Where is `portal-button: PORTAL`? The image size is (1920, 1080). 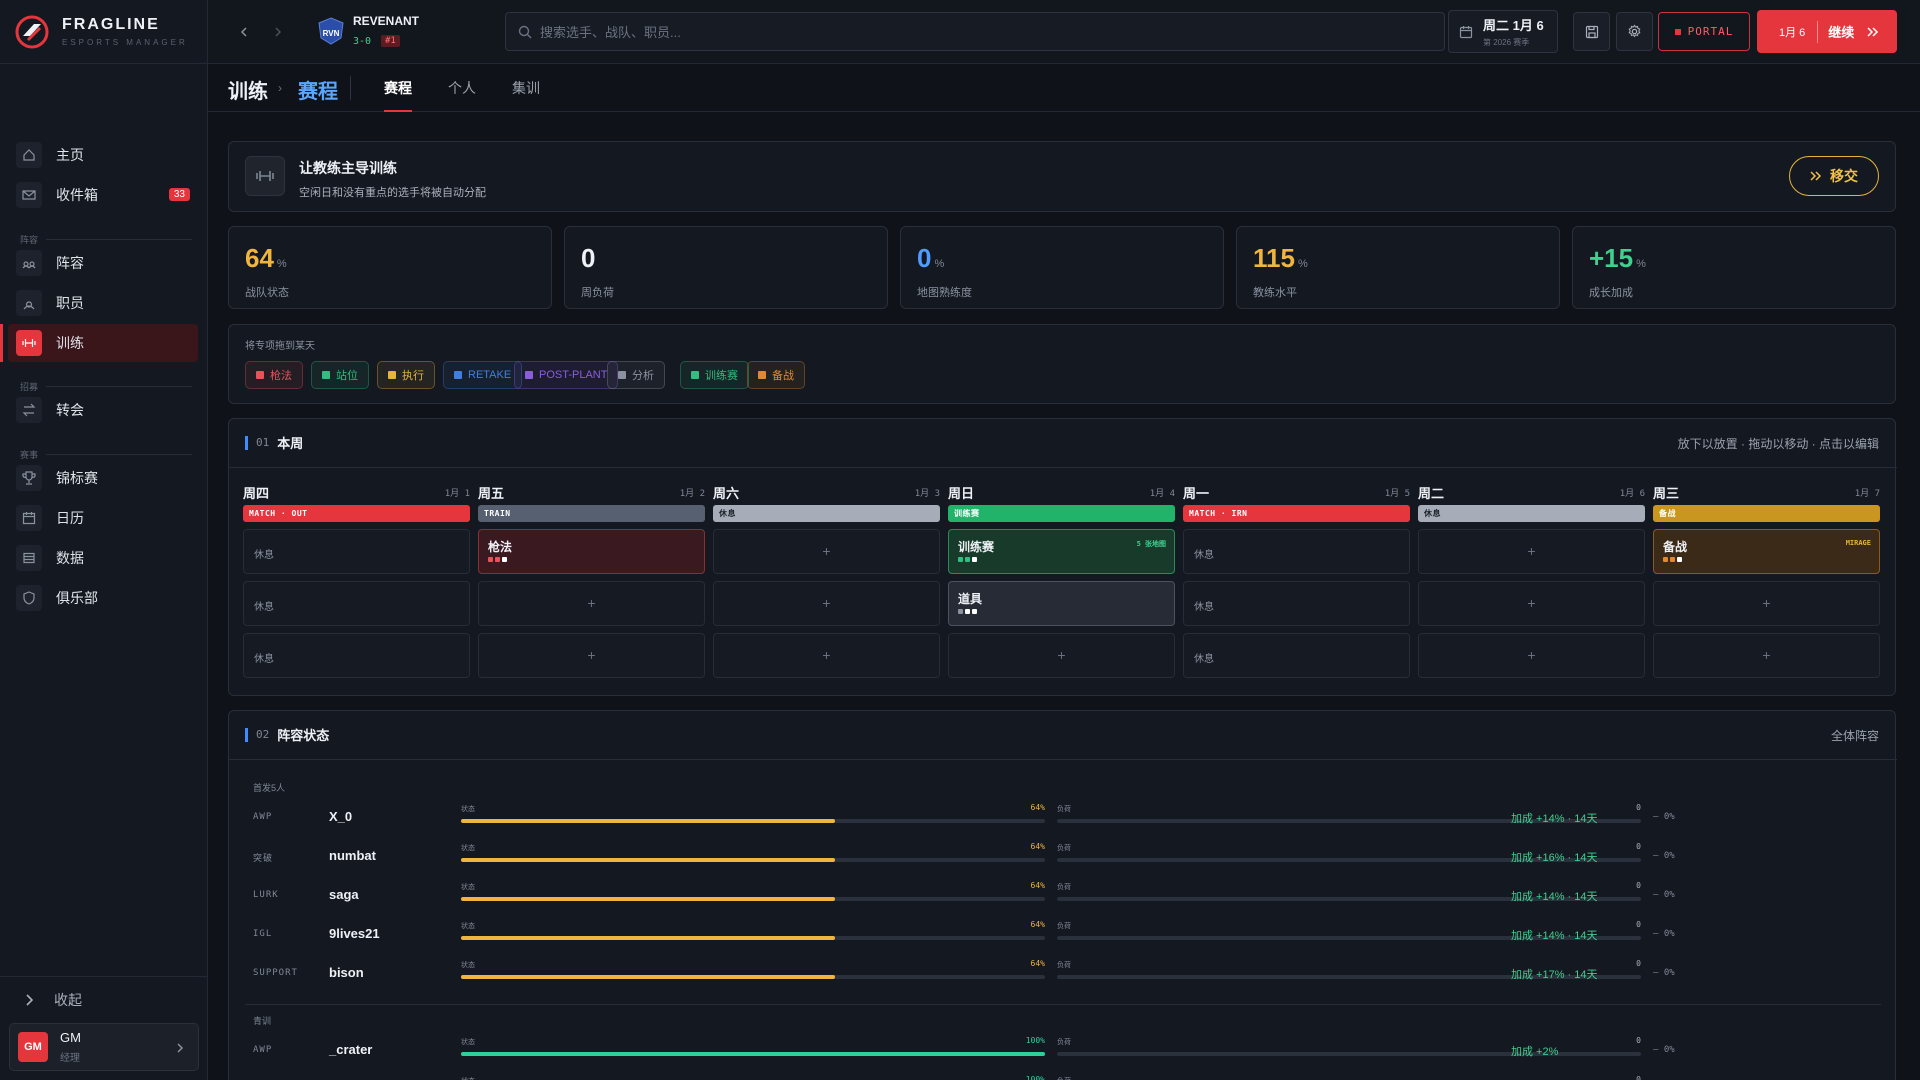 portal-button: PORTAL is located at coordinates (1704, 31).